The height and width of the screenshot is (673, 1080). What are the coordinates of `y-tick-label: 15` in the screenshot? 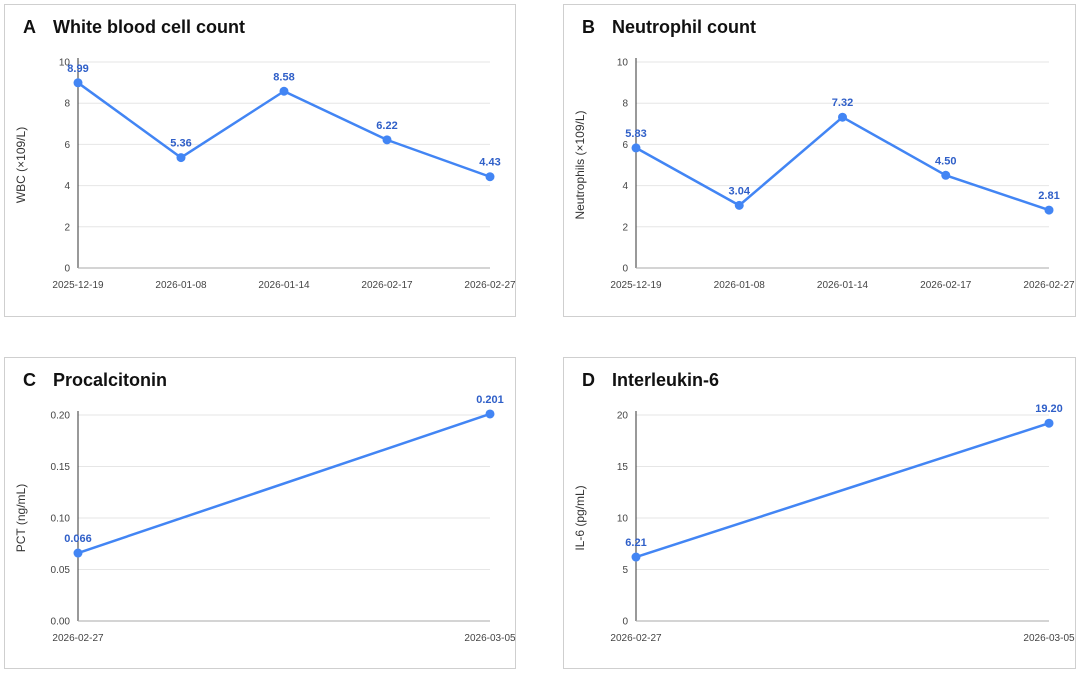 It's located at (623, 467).